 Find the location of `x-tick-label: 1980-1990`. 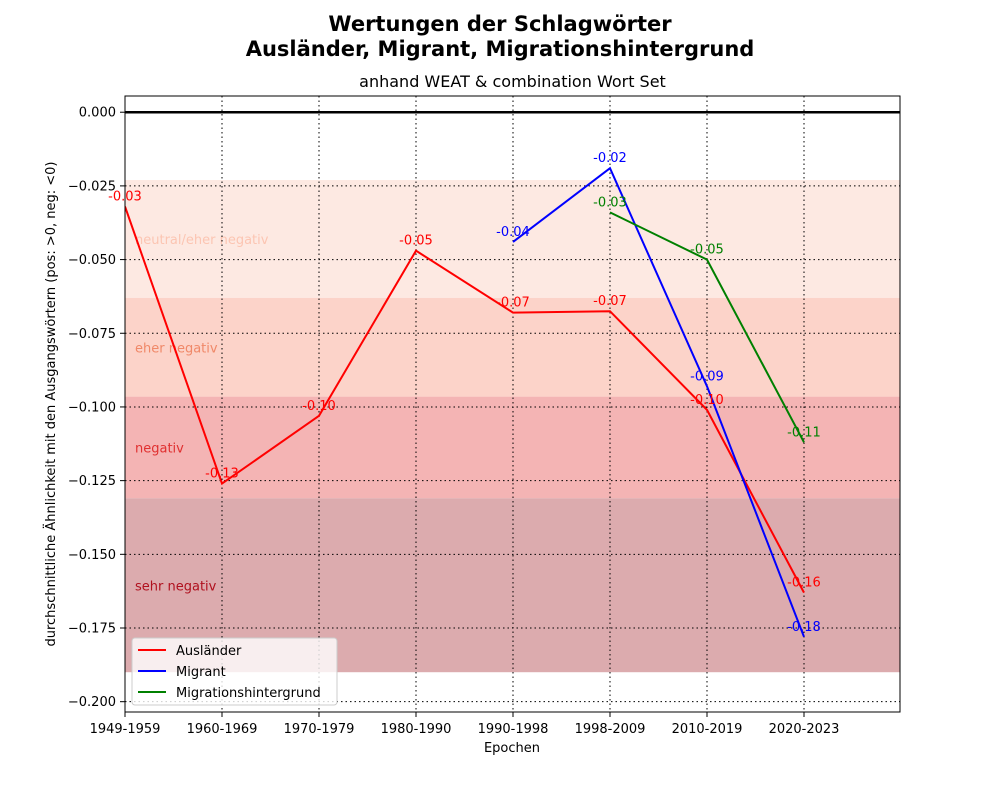

x-tick-label: 1980-1990 is located at coordinates (416, 729).